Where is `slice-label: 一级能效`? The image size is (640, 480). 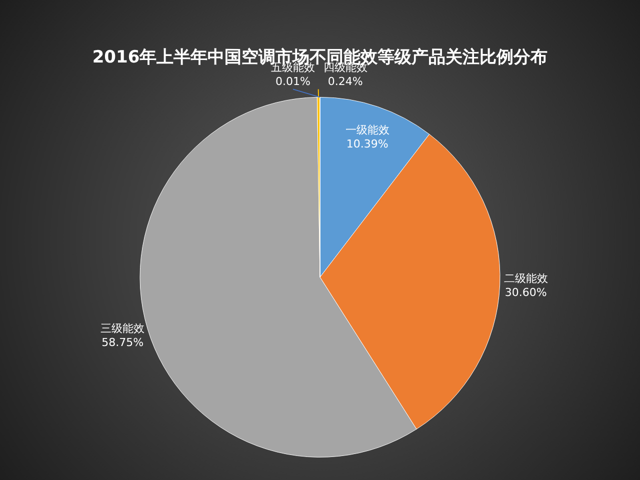
slice-label: 一级能效 is located at coordinates (367, 129).